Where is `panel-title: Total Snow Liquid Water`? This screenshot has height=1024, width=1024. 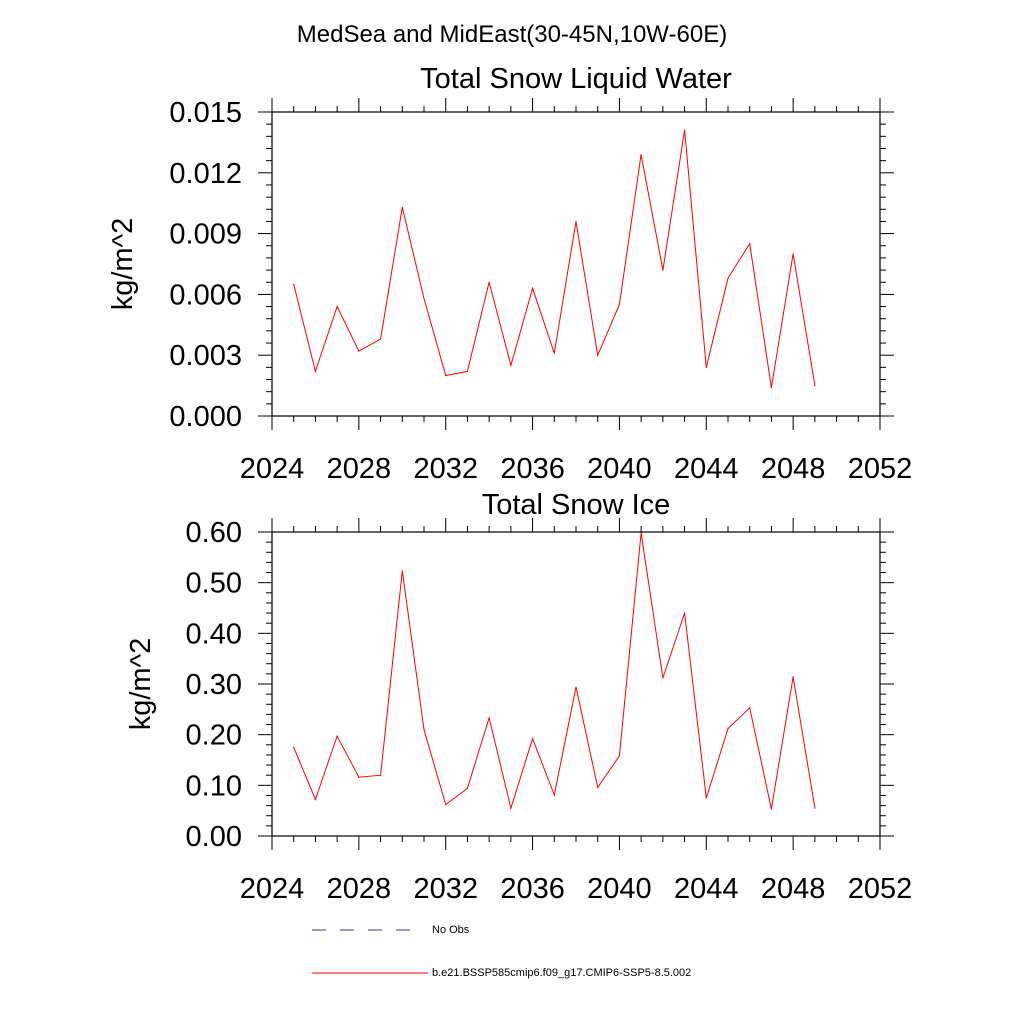 panel-title: Total Snow Liquid Water is located at coordinates (576, 79).